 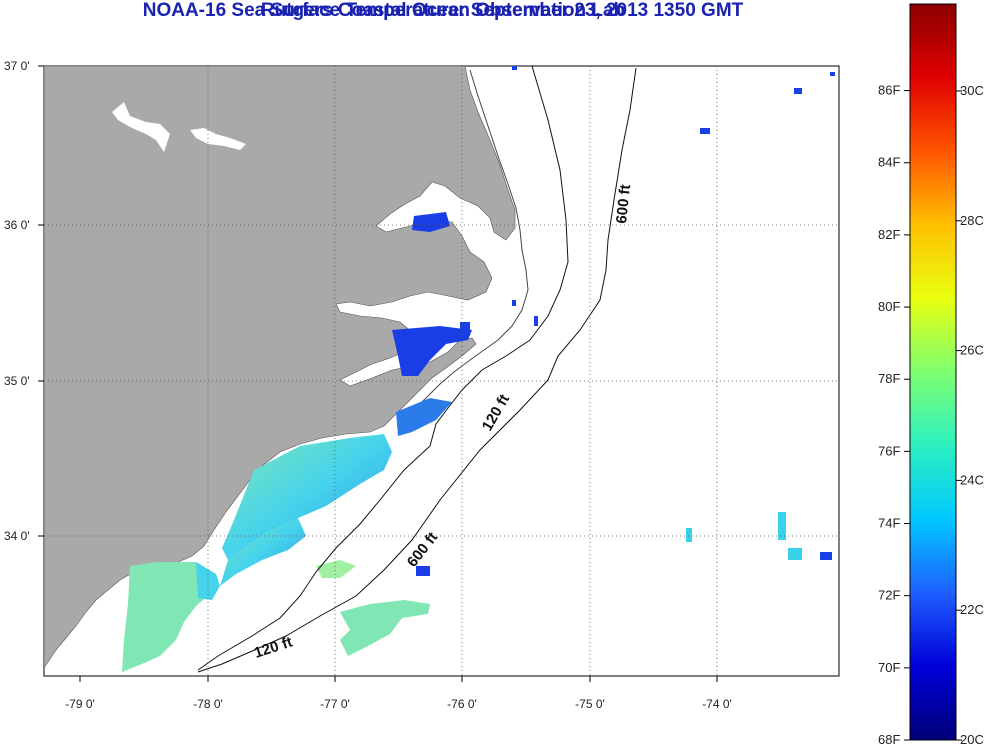 I want to click on colorbar-f-label: 76F, so click(x=889, y=450).